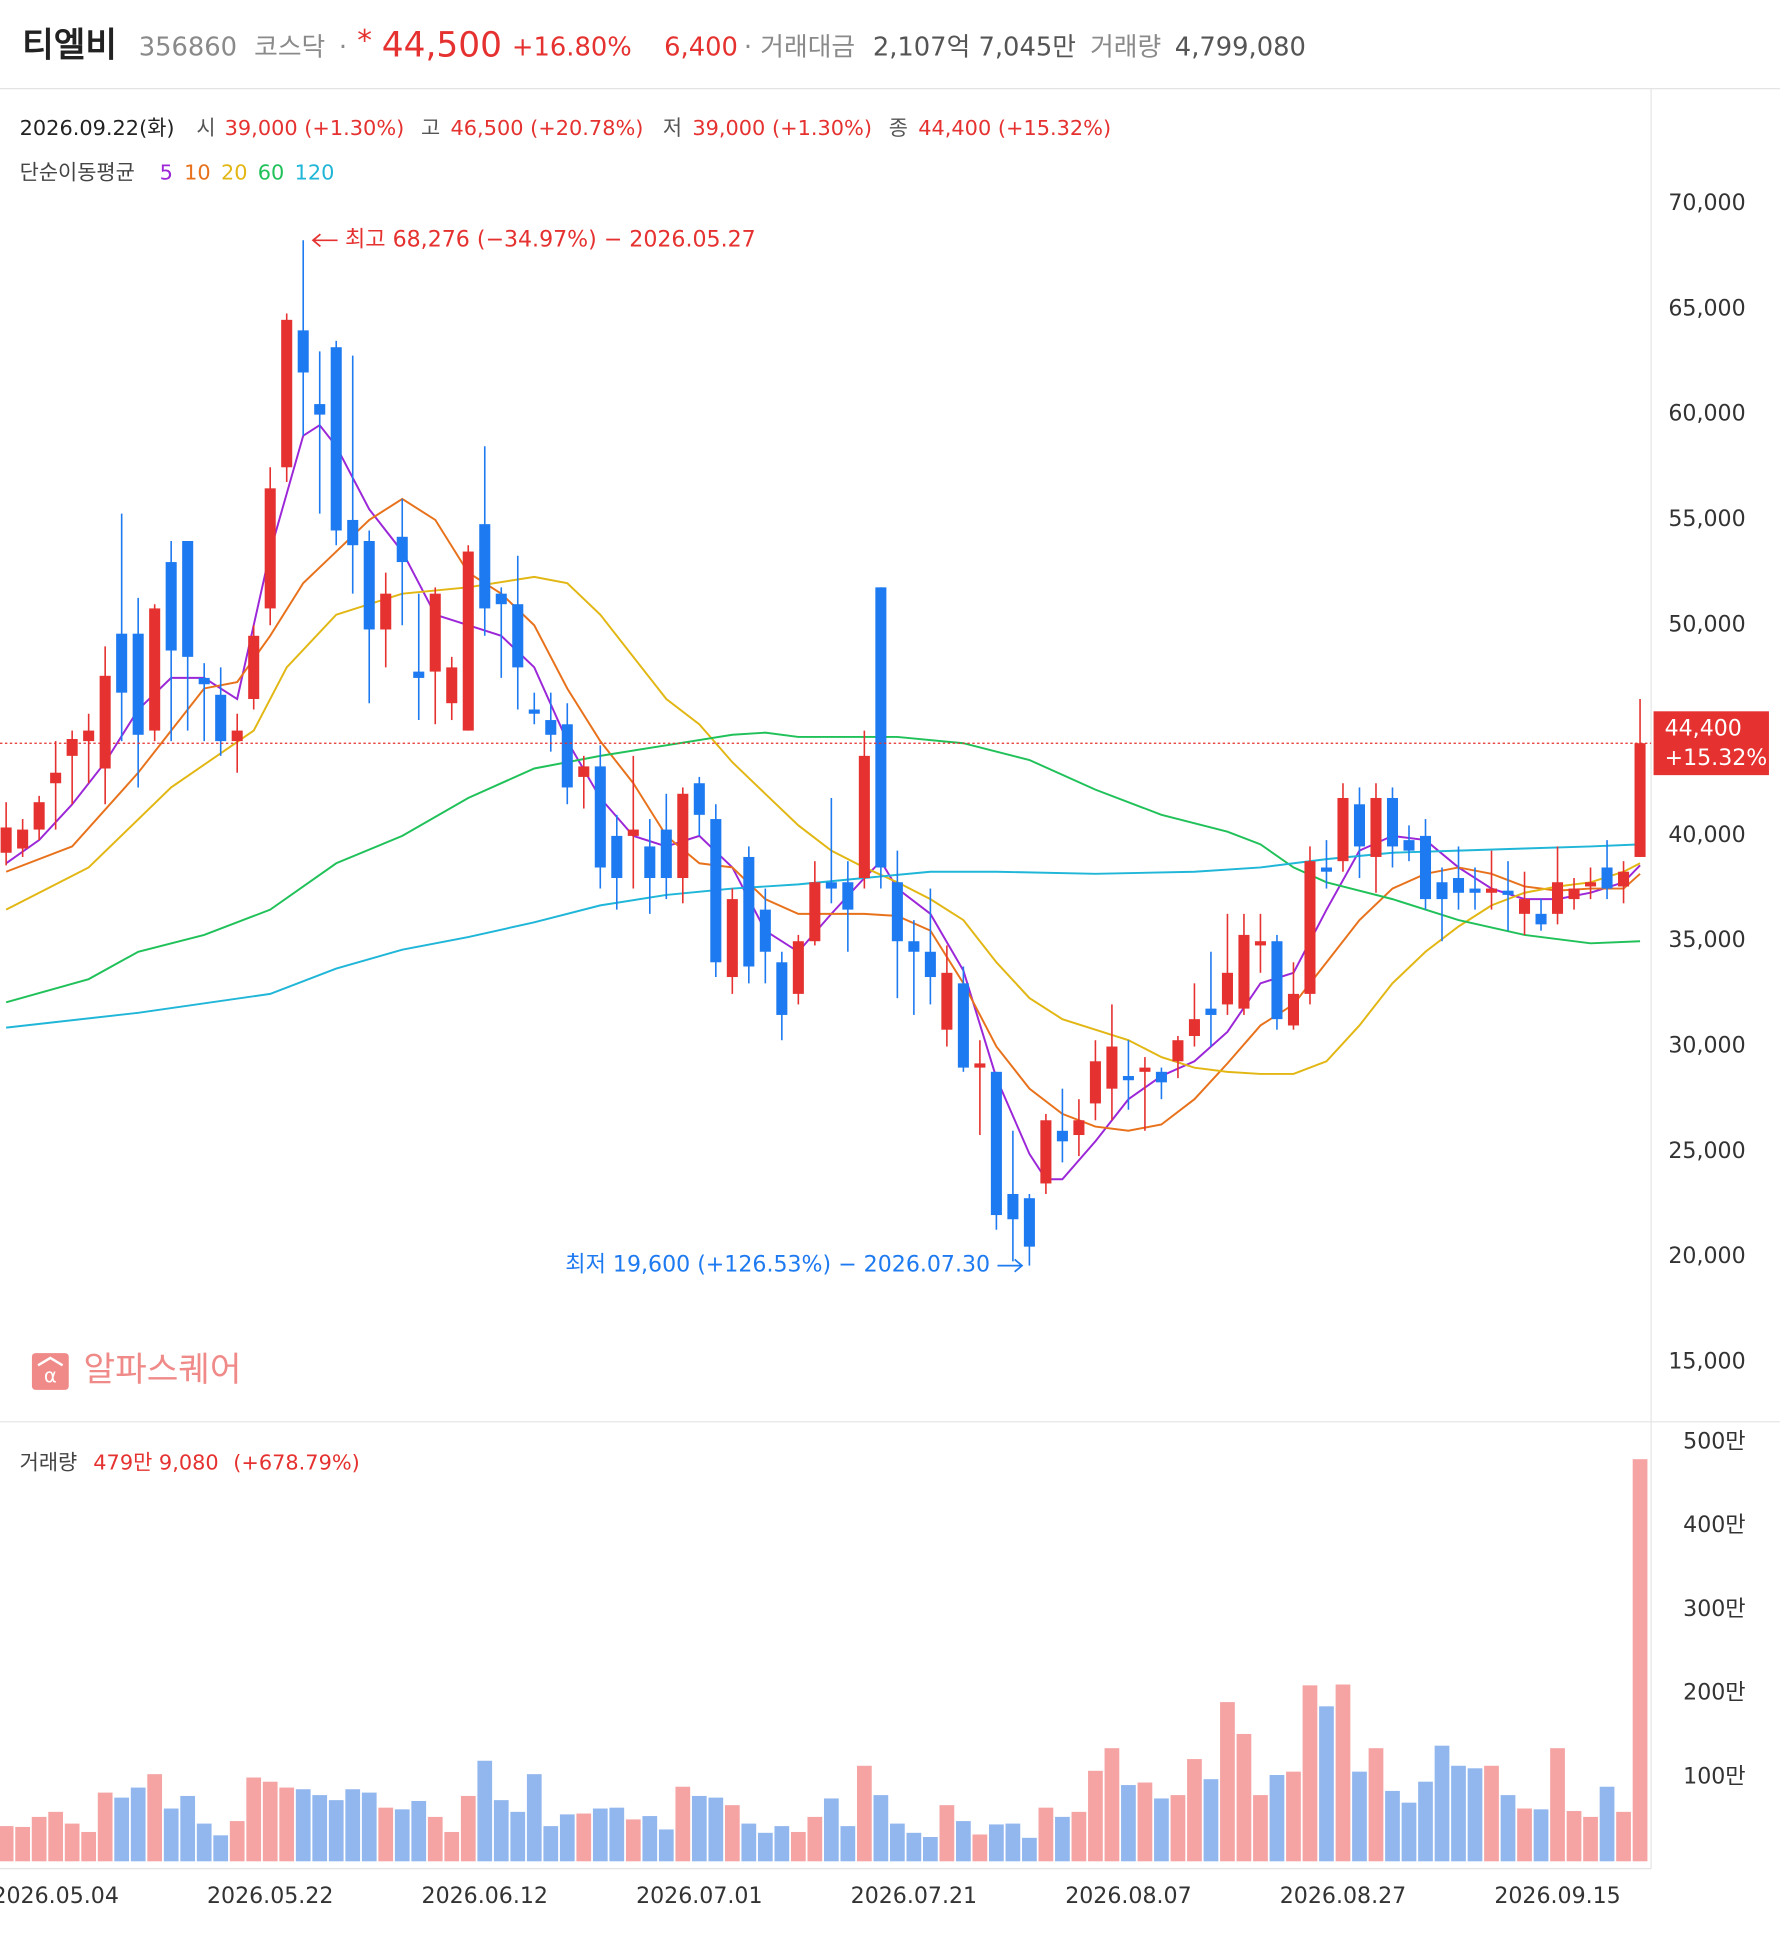 This screenshot has width=1780, height=1934. Describe the element at coordinates (701, 48) in the screenshot. I see `change: 6,400` at that location.